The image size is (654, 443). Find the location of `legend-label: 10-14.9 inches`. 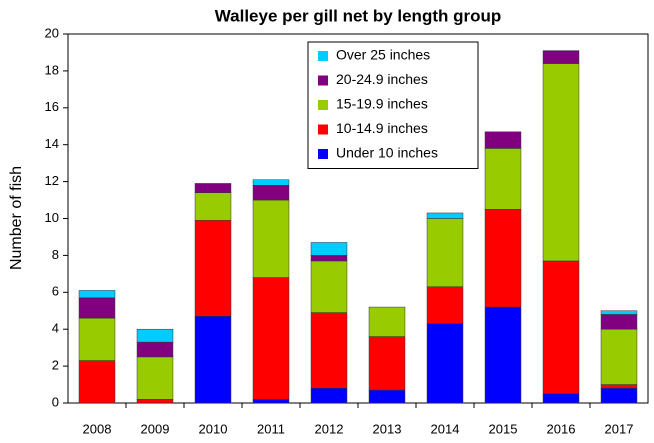

legend-label: 10-14.9 inches is located at coordinates (382, 128).